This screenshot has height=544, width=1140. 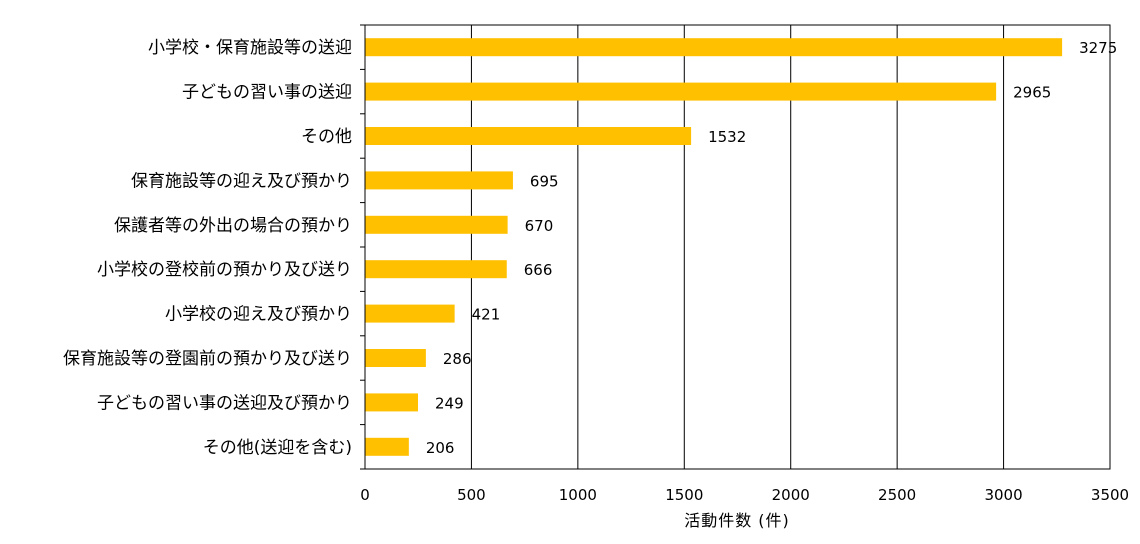 What do you see at coordinates (486, 315) in the screenshot?
I see `value-label: 421` at bounding box center [486, 315].